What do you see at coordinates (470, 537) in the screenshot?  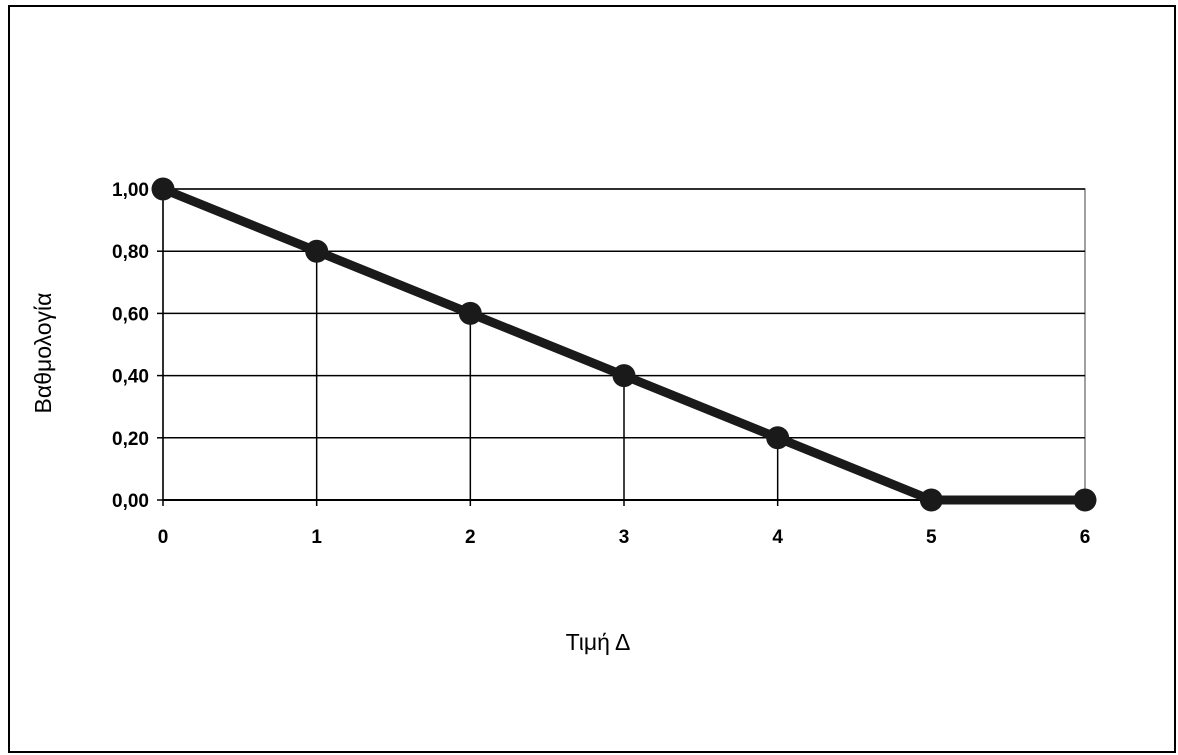 I see `x-tick-label: 2` at bounding box center [470, 537].